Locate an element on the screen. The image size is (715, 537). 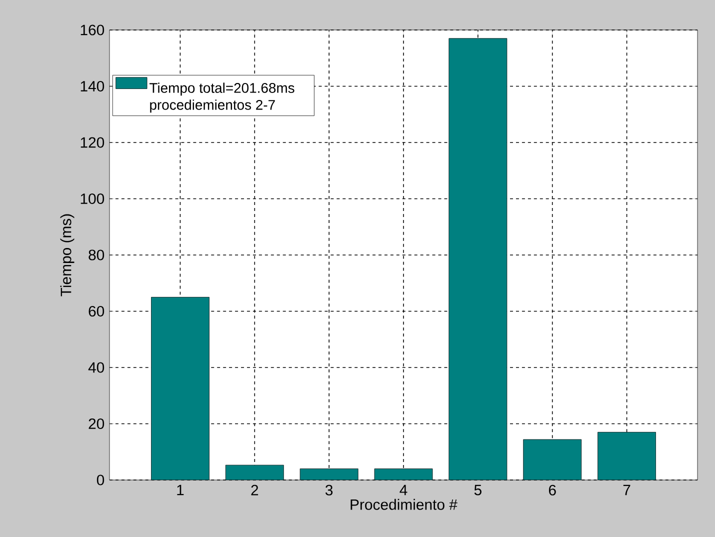
x-tick-label: 1 is located at coordinates (180, 490).